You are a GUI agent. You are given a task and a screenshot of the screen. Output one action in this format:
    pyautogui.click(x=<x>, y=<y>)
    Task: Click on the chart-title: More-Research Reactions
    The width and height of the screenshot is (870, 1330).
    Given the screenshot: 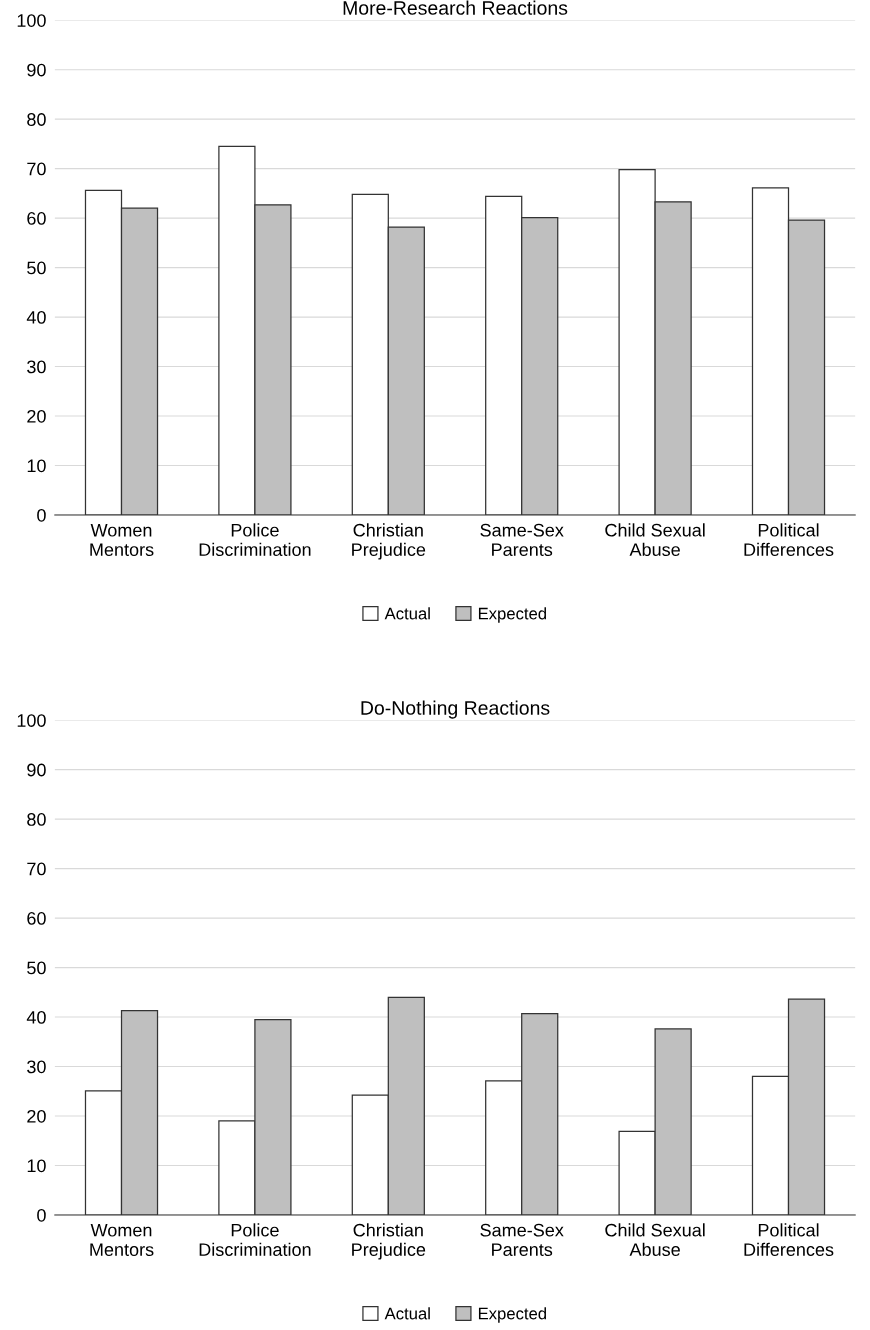 What is the action you would take?
    pyautogui.click(x=455, y=7)
    